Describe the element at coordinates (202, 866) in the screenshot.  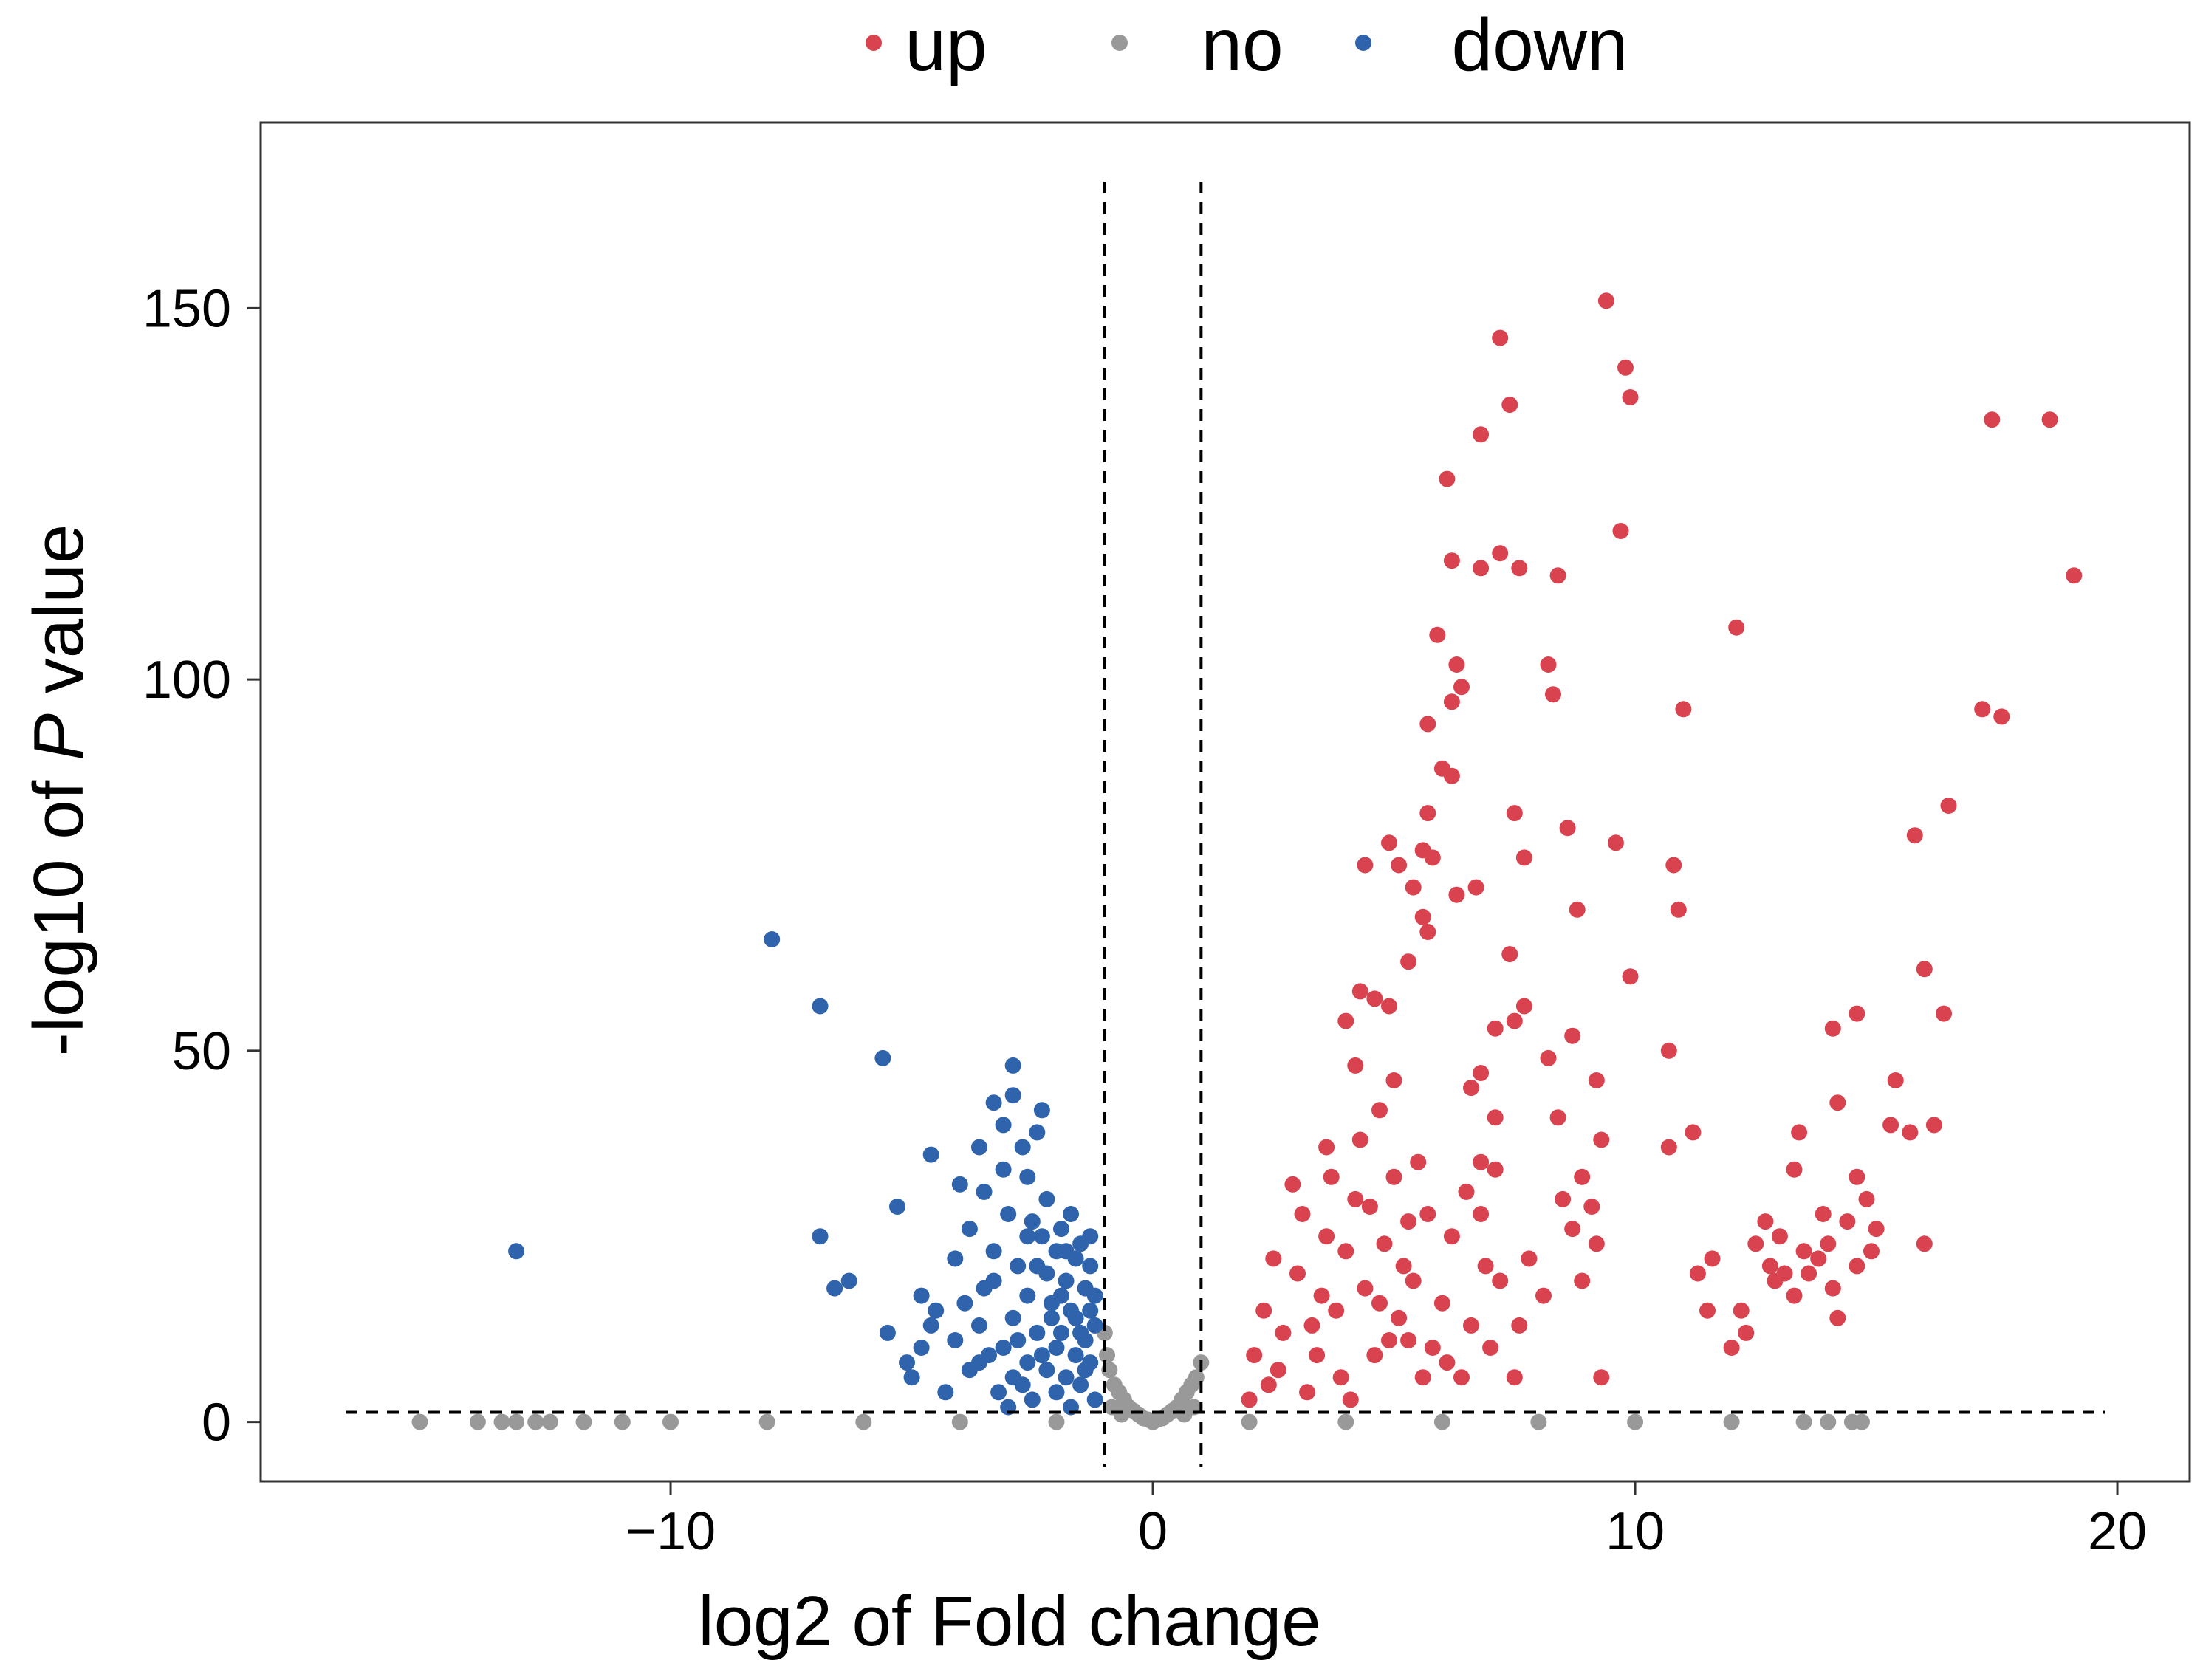
I see `y-axis: 0 50 100 150` at that location.